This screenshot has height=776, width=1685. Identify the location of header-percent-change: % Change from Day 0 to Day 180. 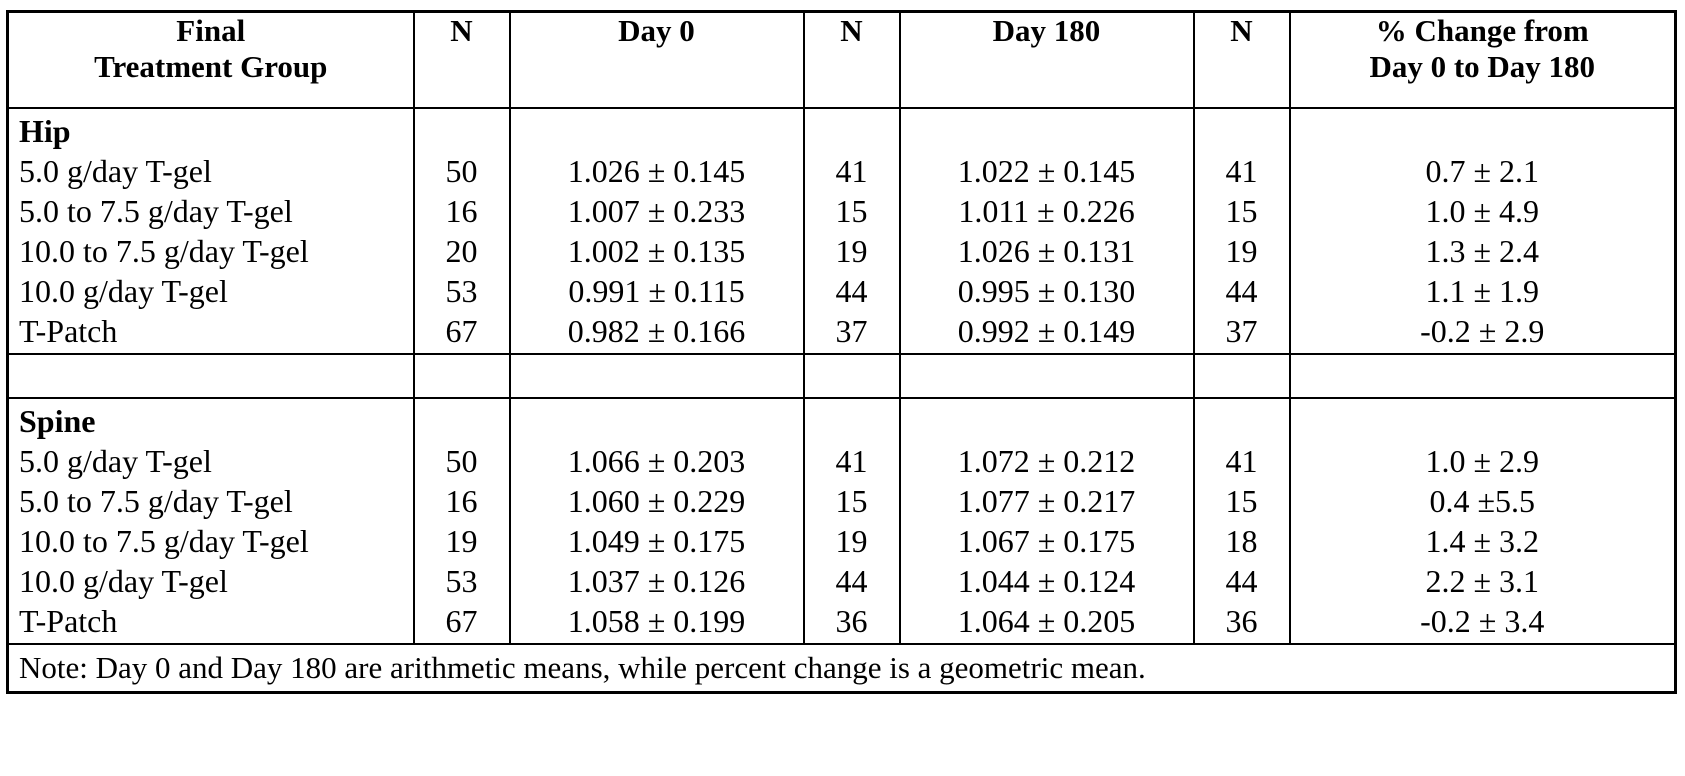
(1483, 60).